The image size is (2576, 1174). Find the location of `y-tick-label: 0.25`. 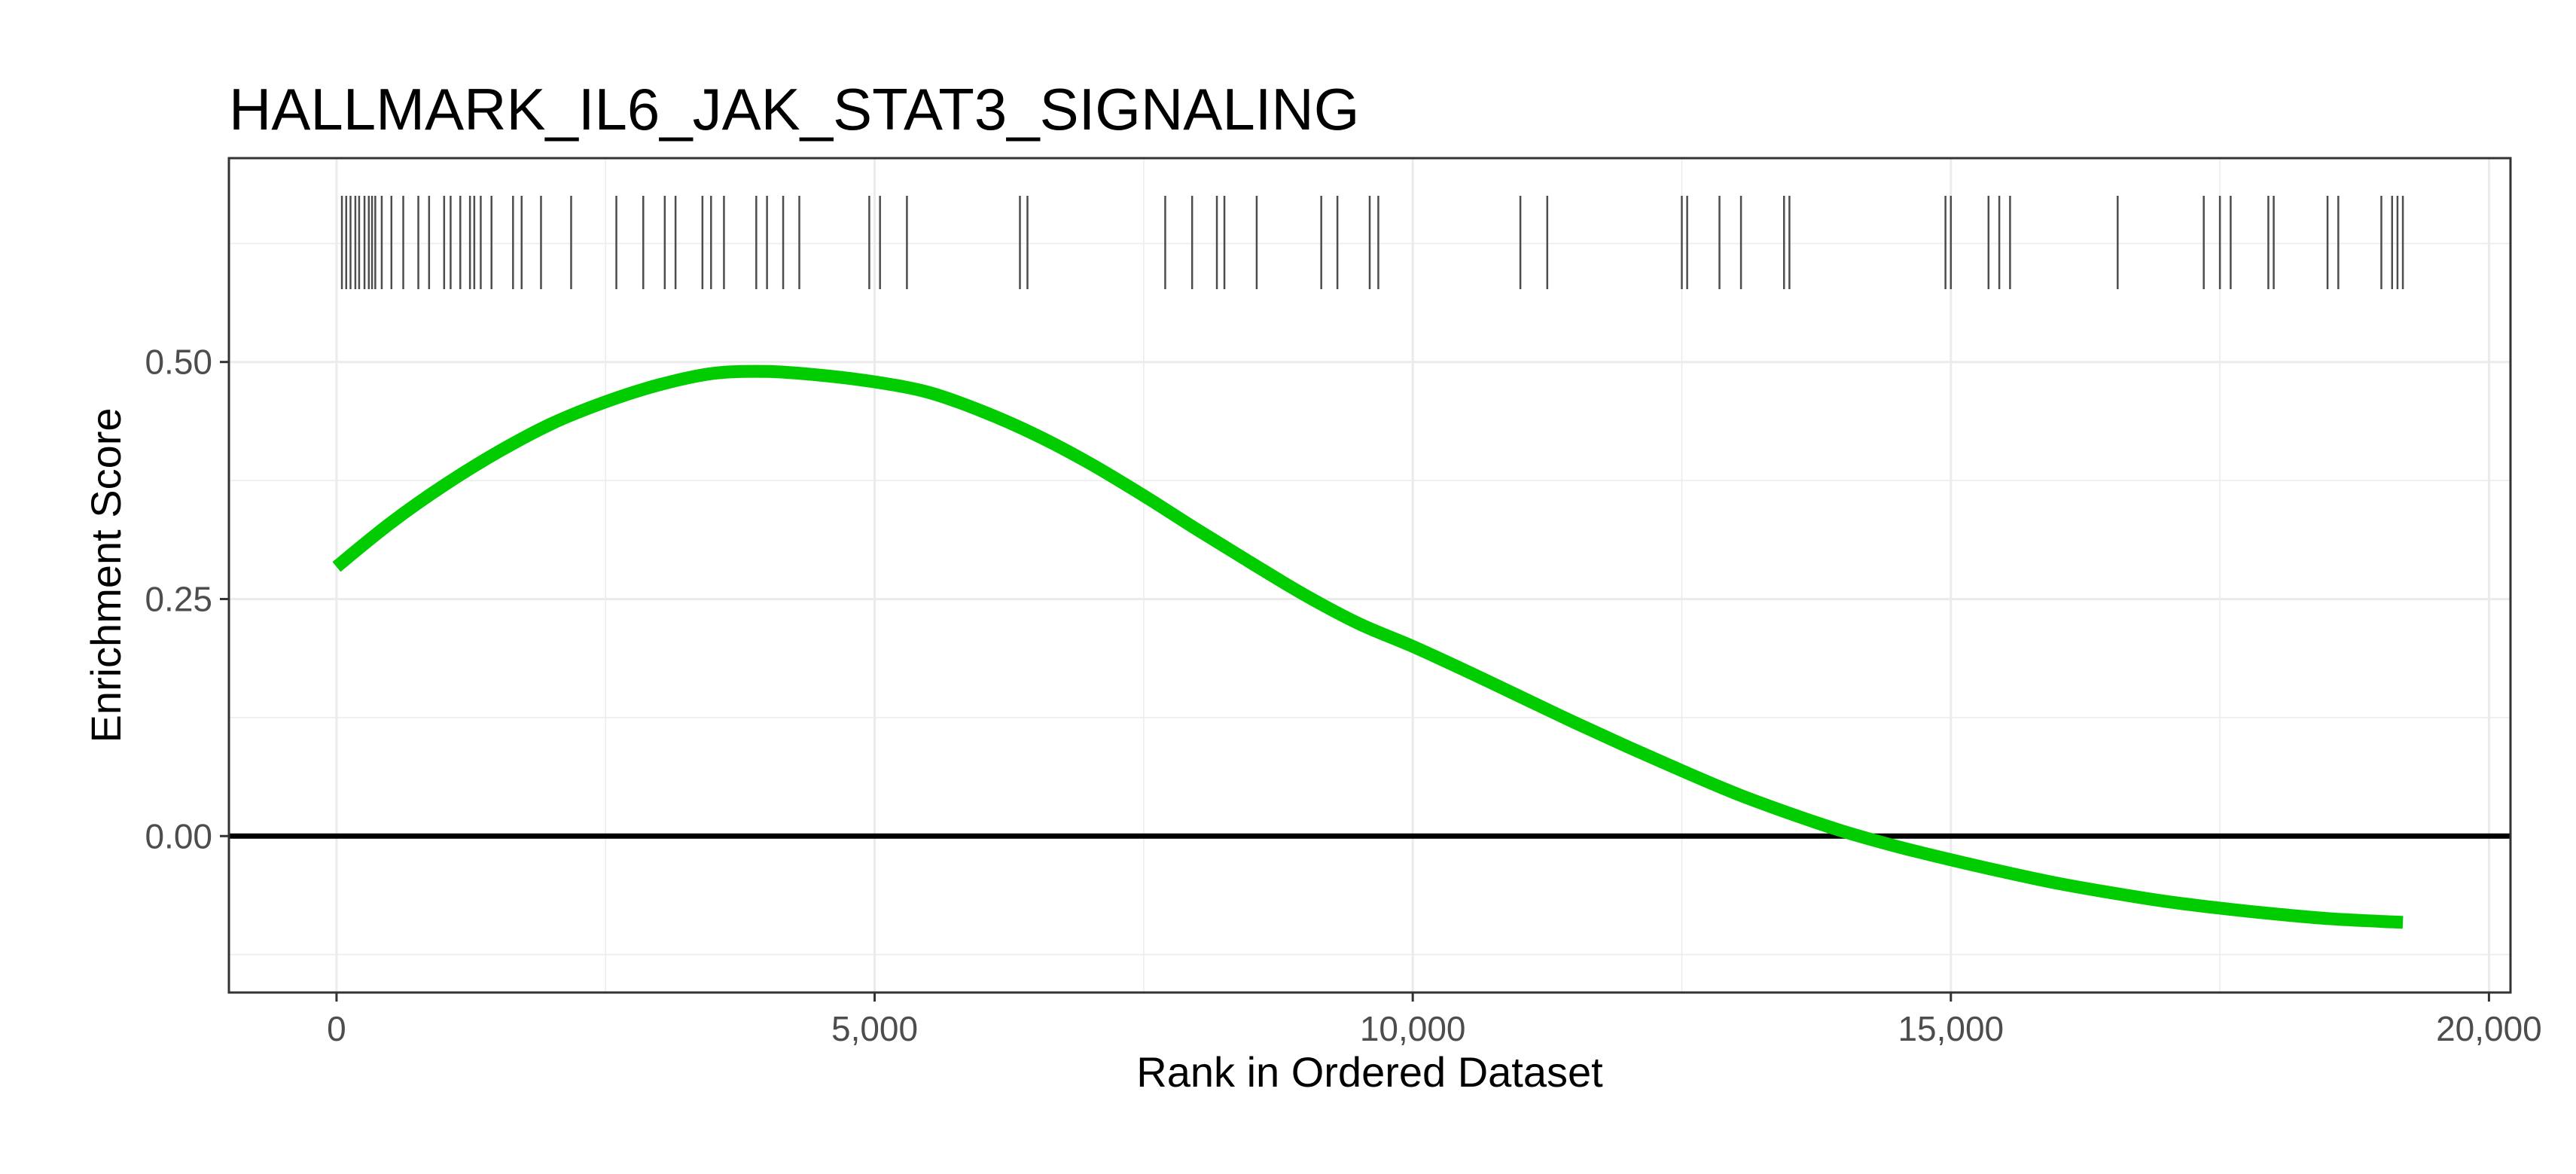

y-tick-label: 0.25 is located at coordinates (178, 598).